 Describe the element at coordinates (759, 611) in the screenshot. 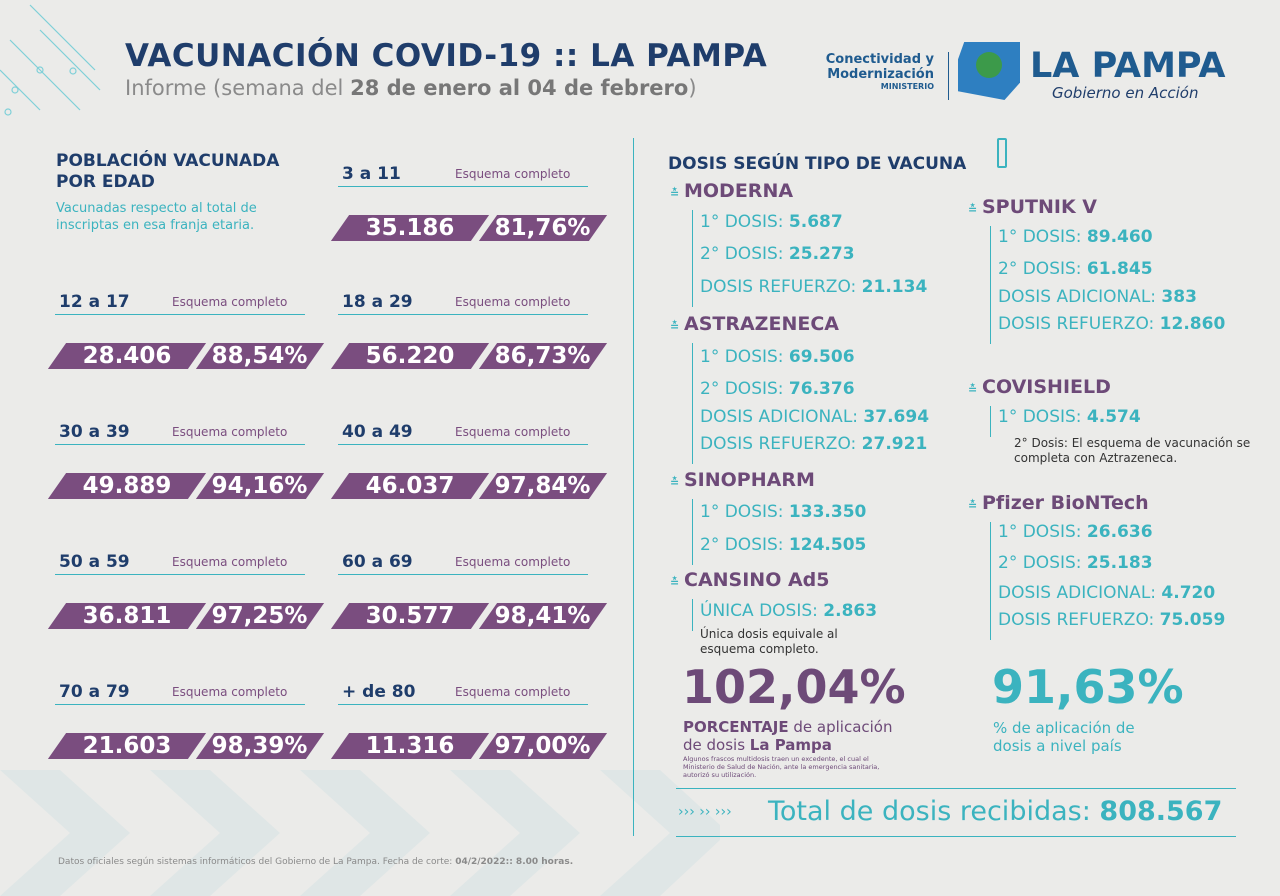

I see `dose-label: ÚNICA DOSIS:` at that location.